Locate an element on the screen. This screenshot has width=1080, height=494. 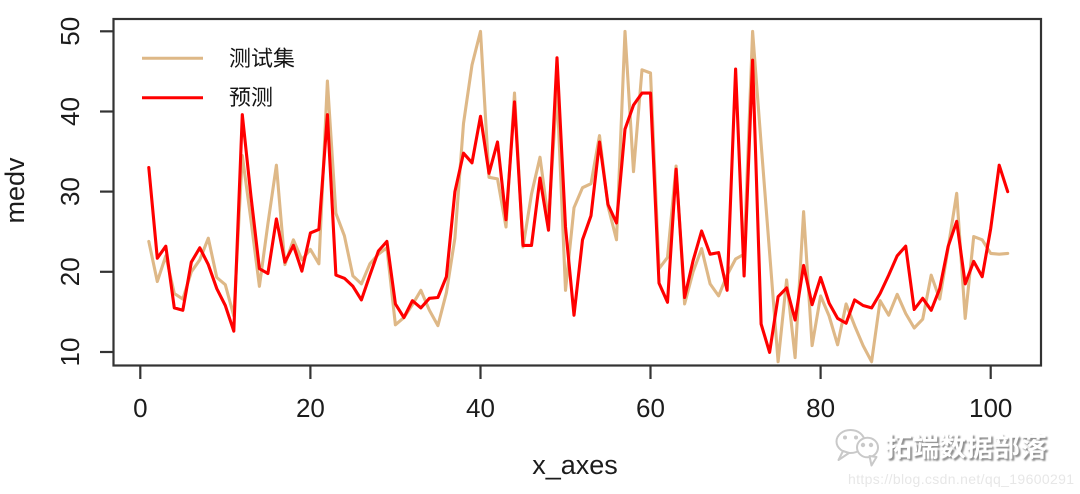
svg-text: 0 is located at coordinates (140, 408).